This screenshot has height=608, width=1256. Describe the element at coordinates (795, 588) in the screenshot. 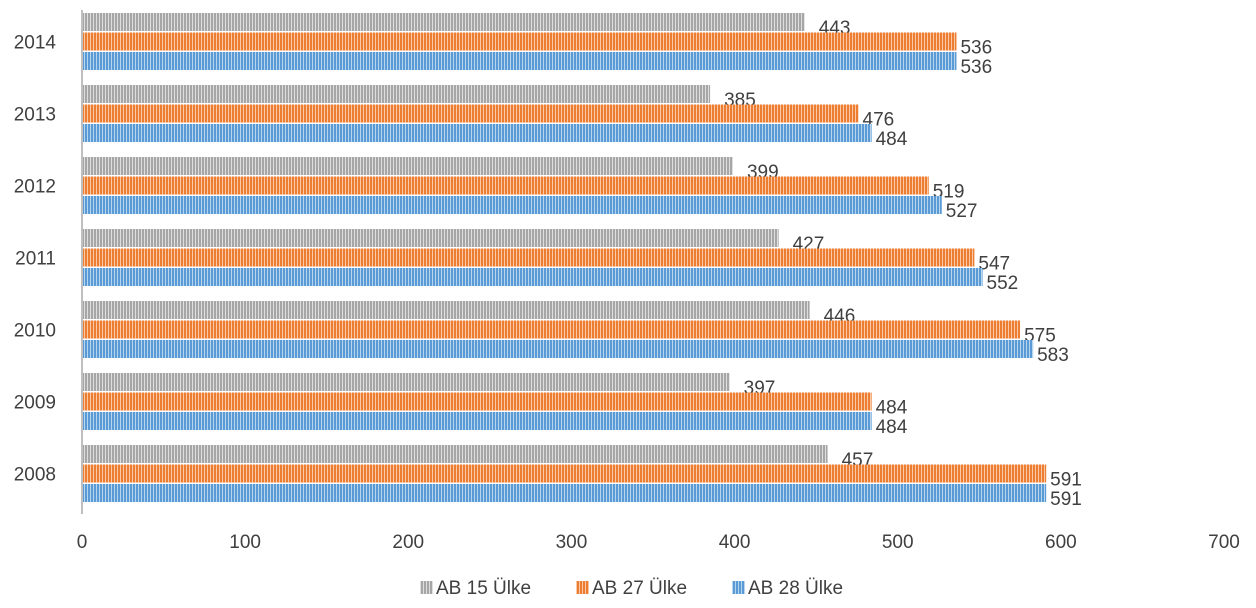

I see `legend-label-2: AB 28 Ülke` at that location.